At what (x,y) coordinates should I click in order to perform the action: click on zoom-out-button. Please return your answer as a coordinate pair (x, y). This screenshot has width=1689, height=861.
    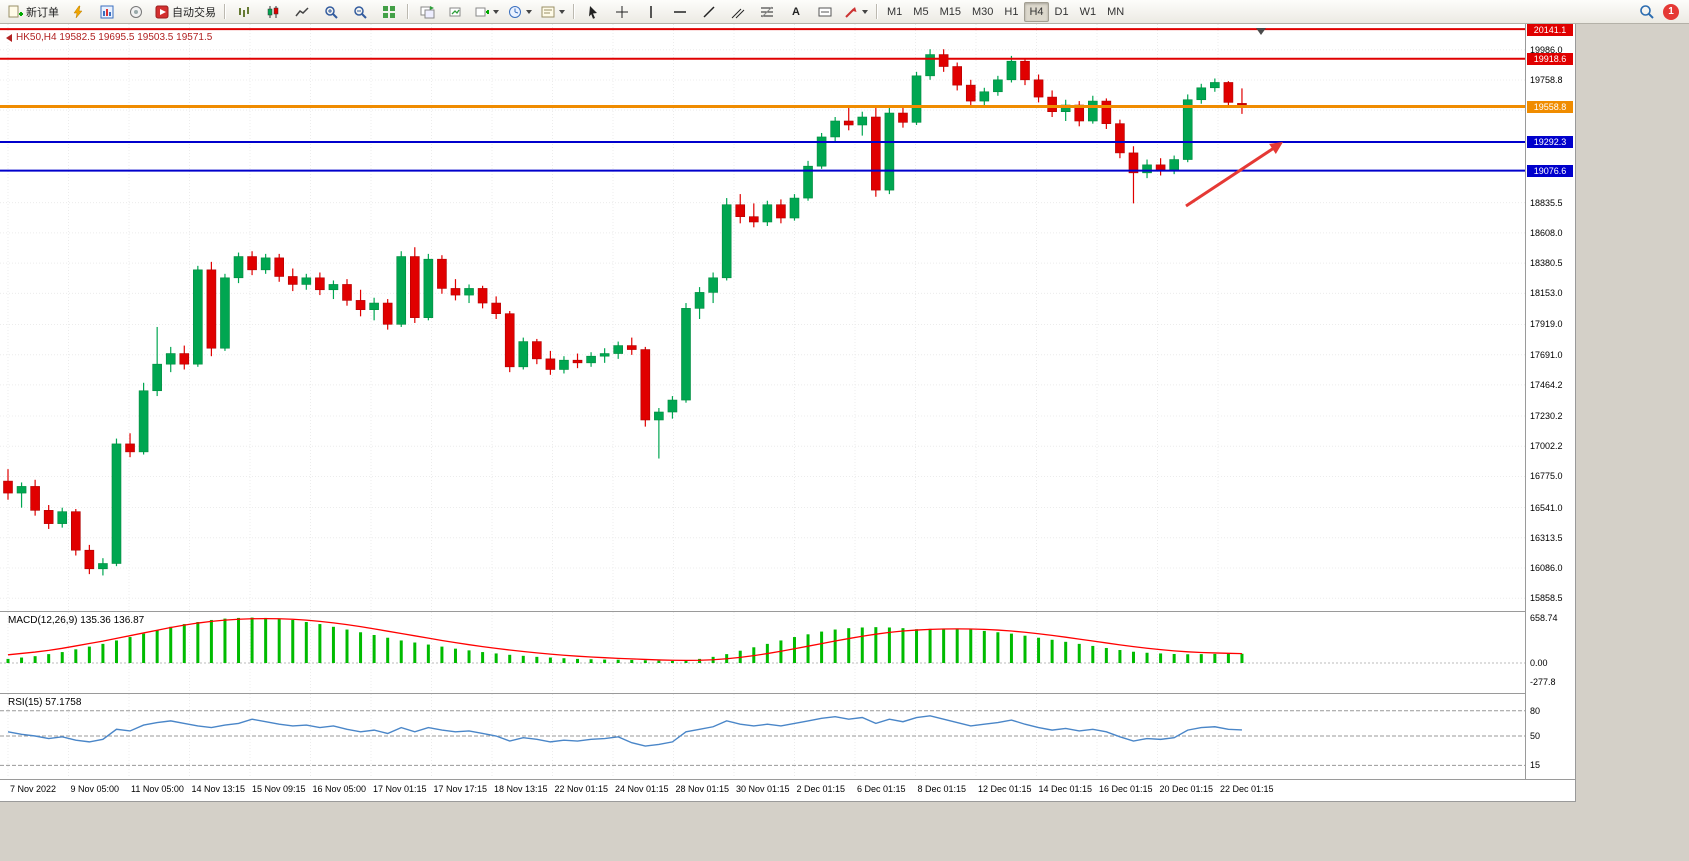
    Looking at the image, I should click on (360, 12).